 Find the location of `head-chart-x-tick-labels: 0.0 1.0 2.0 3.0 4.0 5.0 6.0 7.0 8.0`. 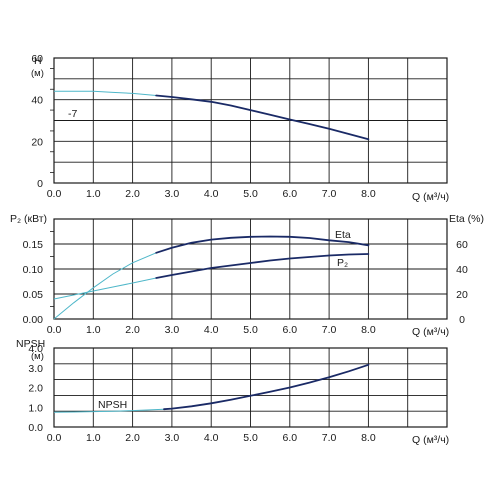

head-chart-x-tick-labels: 0.0 1.0 2.0 3.0 4.0 5.0 6.0 7.0 8.0 is located at coordinates (211, 194).